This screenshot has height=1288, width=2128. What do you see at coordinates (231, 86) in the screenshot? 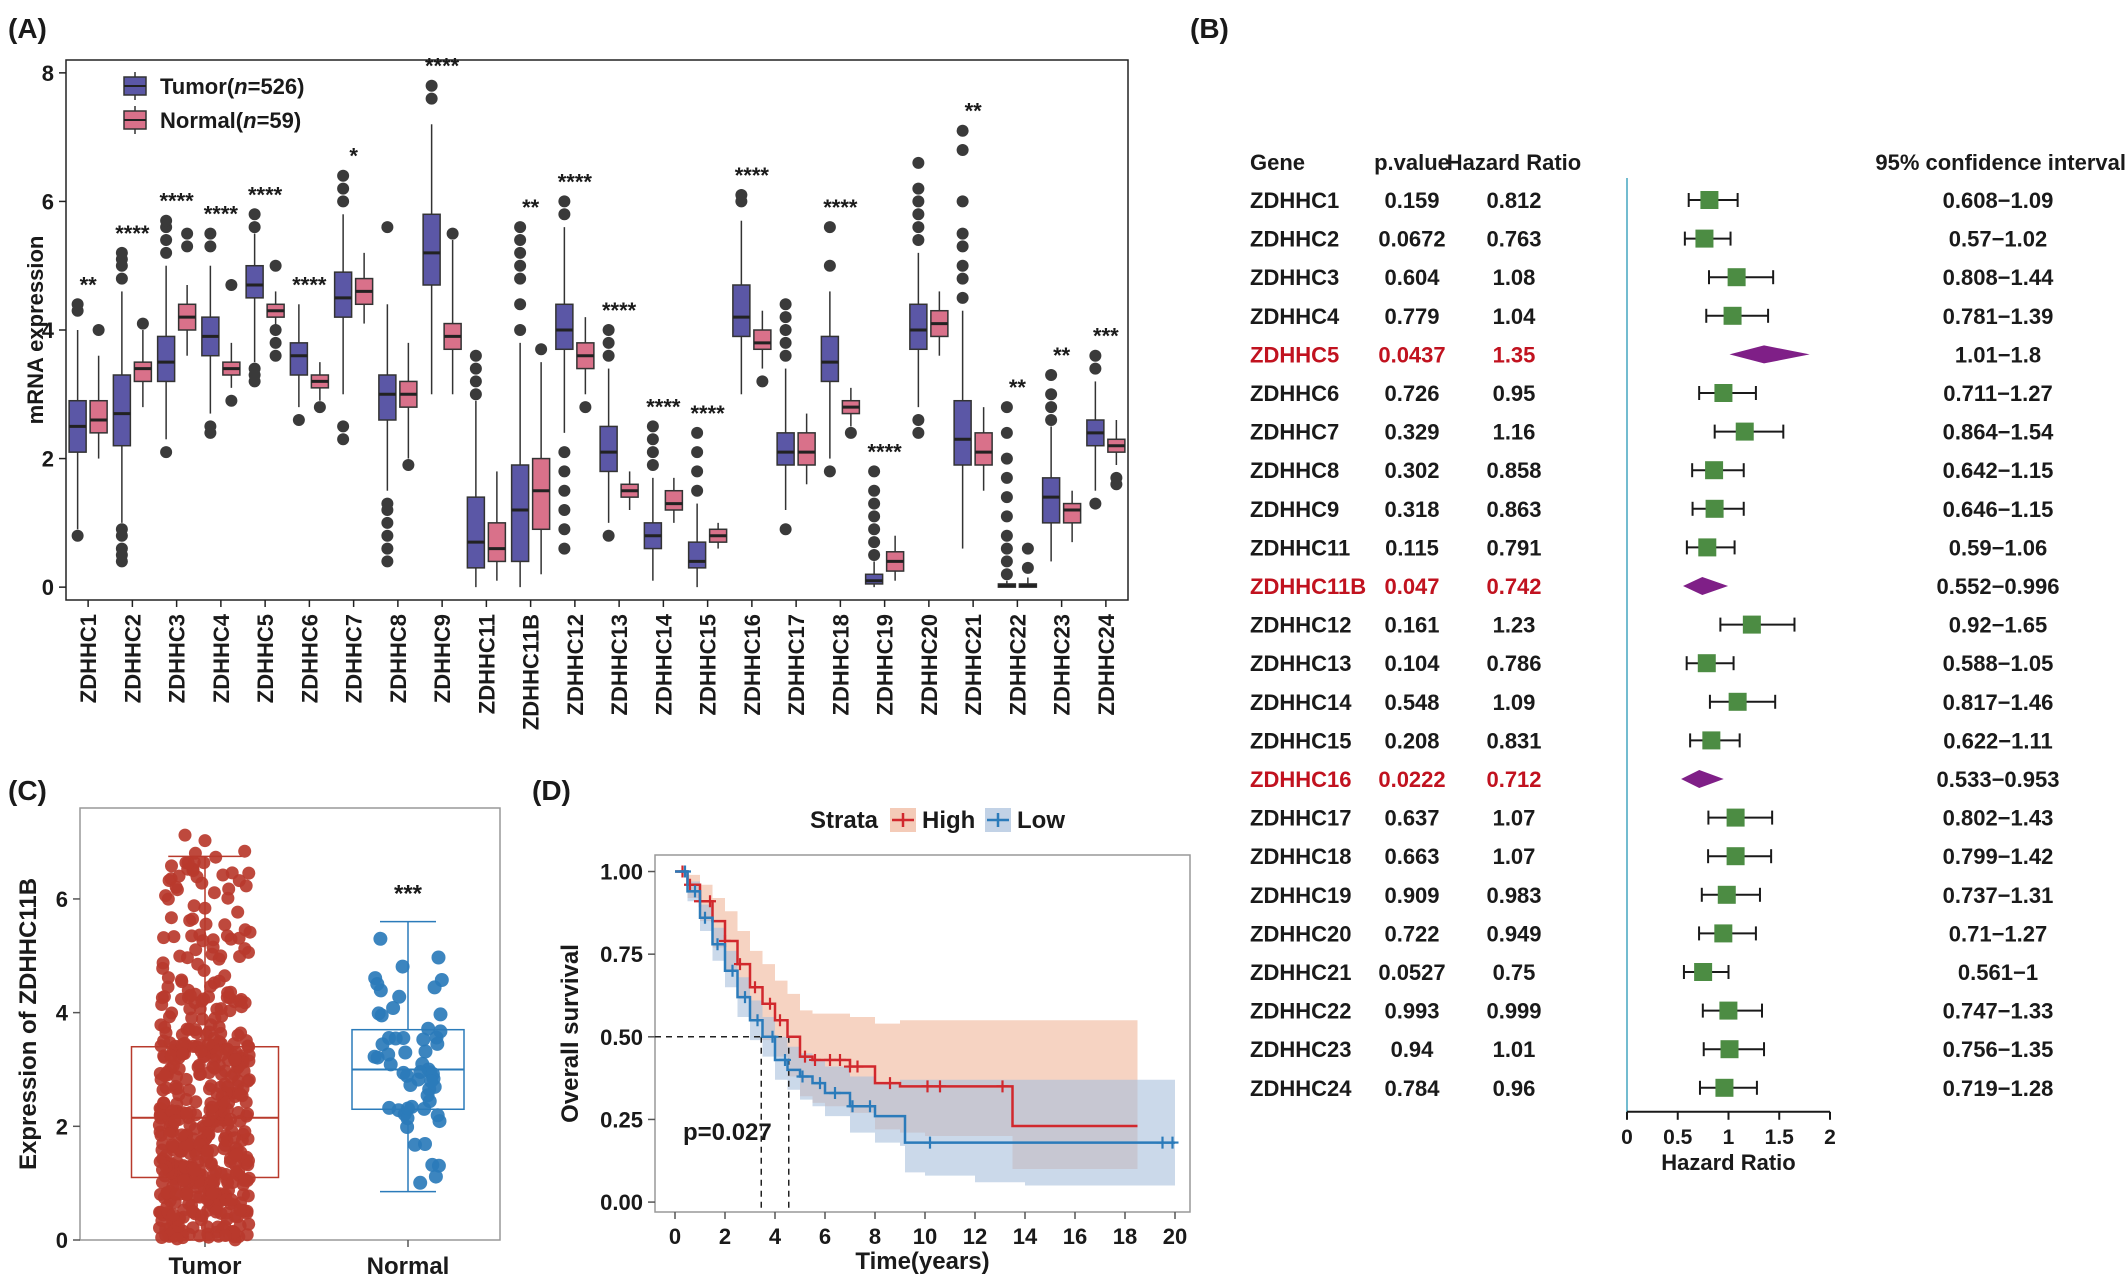
I see `legend-paren-open: (` at bounding box center [231, 86].